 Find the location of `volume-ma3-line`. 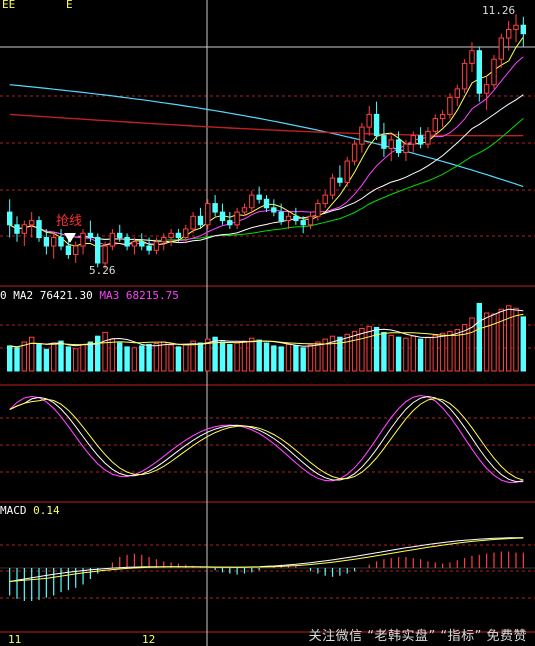

volume-ma3-line is located at coordinates (266, 330).